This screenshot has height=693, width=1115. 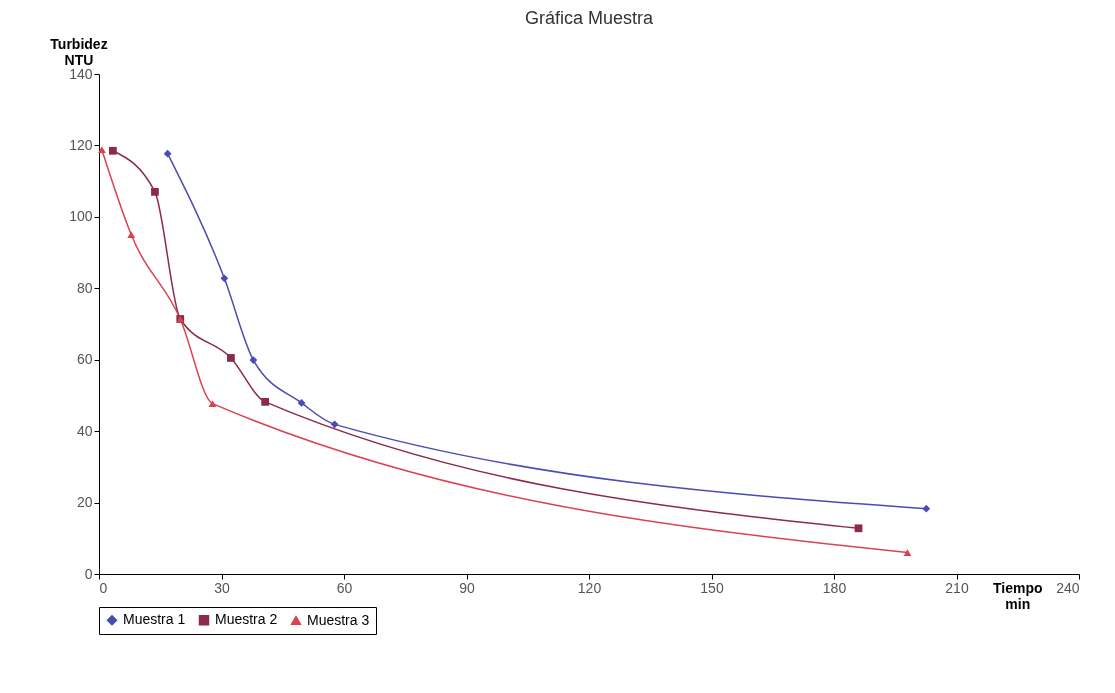 I want to click on x-tick-label: 60, so click(x=344, y=587).